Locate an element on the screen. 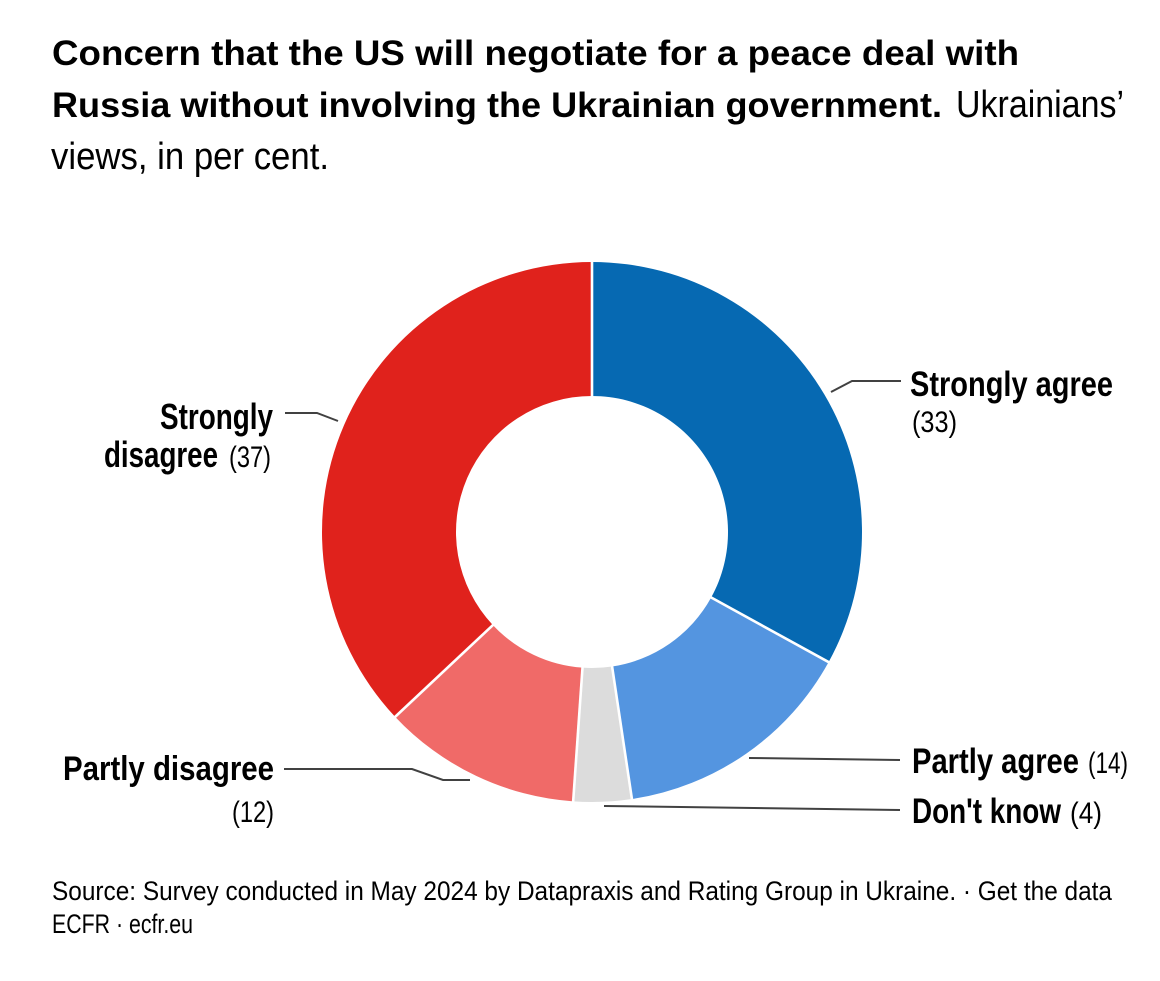 The height and width of the screenshot is (981, 1160). svg-text: (33) is located at coordinates (934, 422).